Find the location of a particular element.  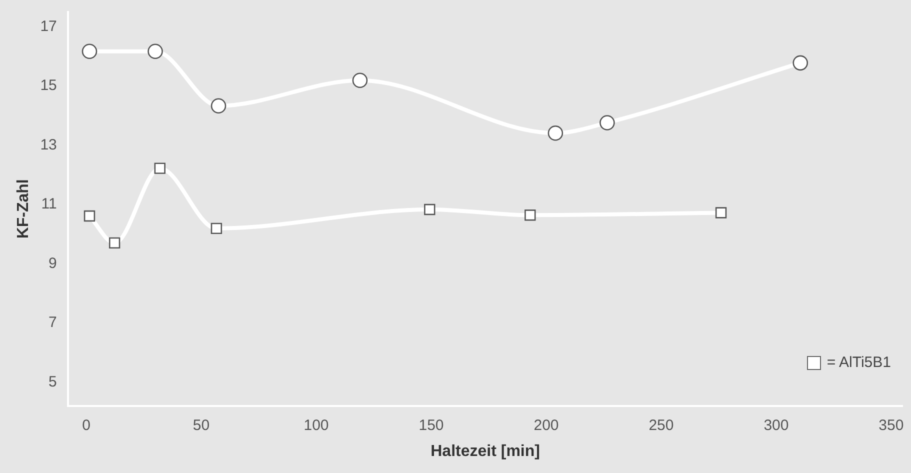

y-tick-label: 17 is located at coordinates (48, 26).